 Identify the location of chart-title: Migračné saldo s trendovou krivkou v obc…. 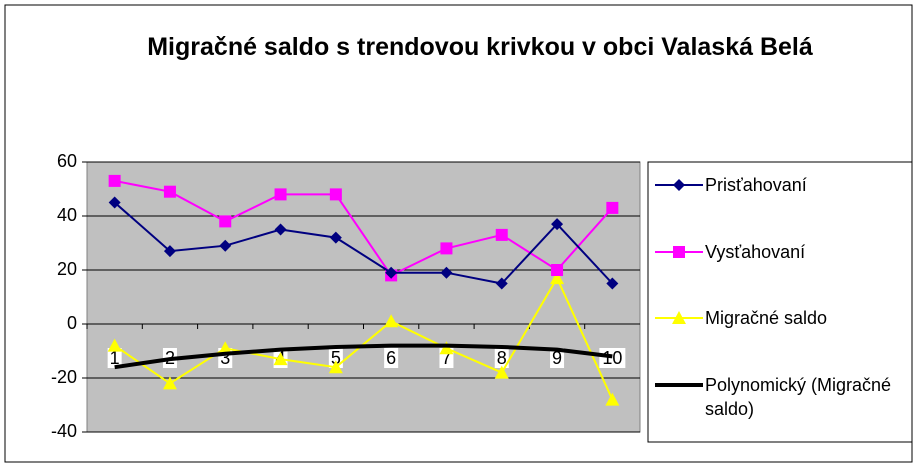
(480, 47).